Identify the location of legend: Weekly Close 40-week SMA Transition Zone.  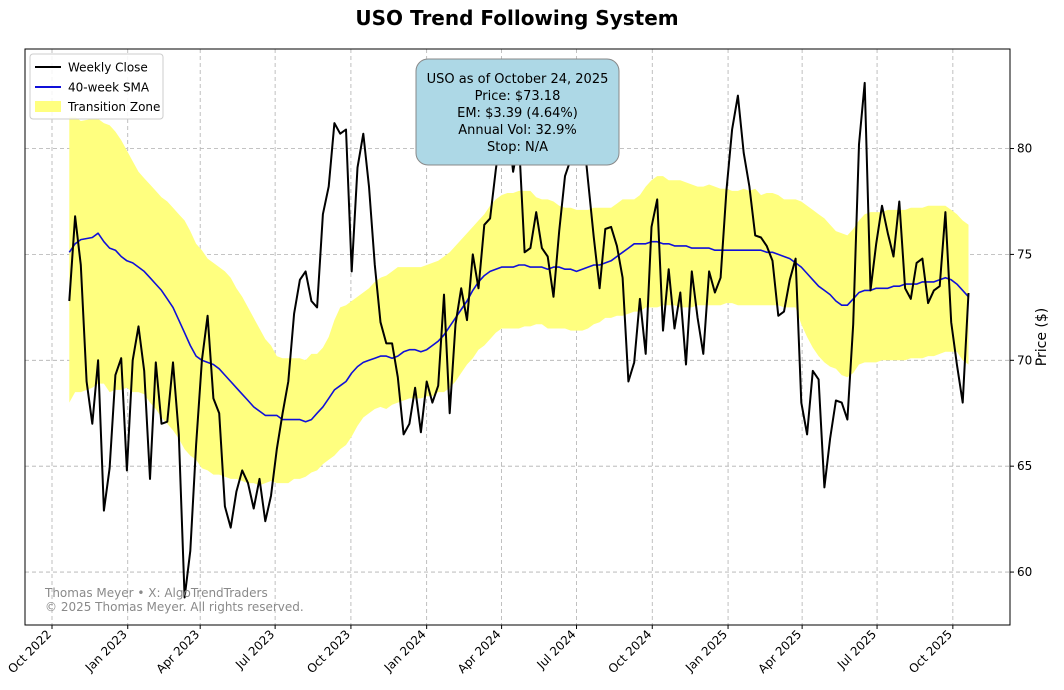
(96, 86).